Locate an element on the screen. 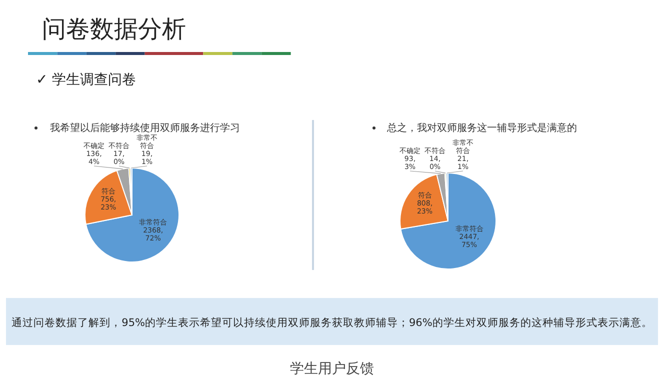  text: 学生用户反馈 is located at coordinates (332, 369).